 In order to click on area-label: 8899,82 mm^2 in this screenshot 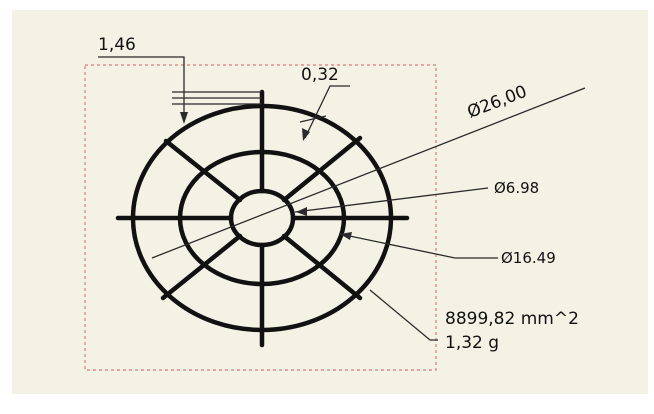, I will do `click(512, 319)`.